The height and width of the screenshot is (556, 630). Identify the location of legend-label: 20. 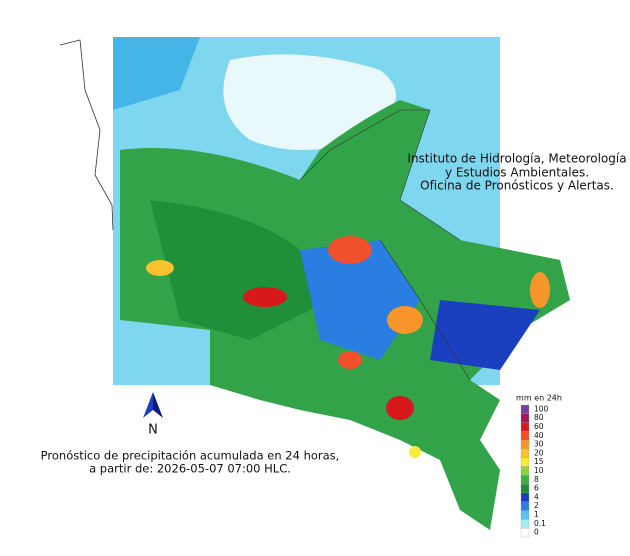
(539, 452).